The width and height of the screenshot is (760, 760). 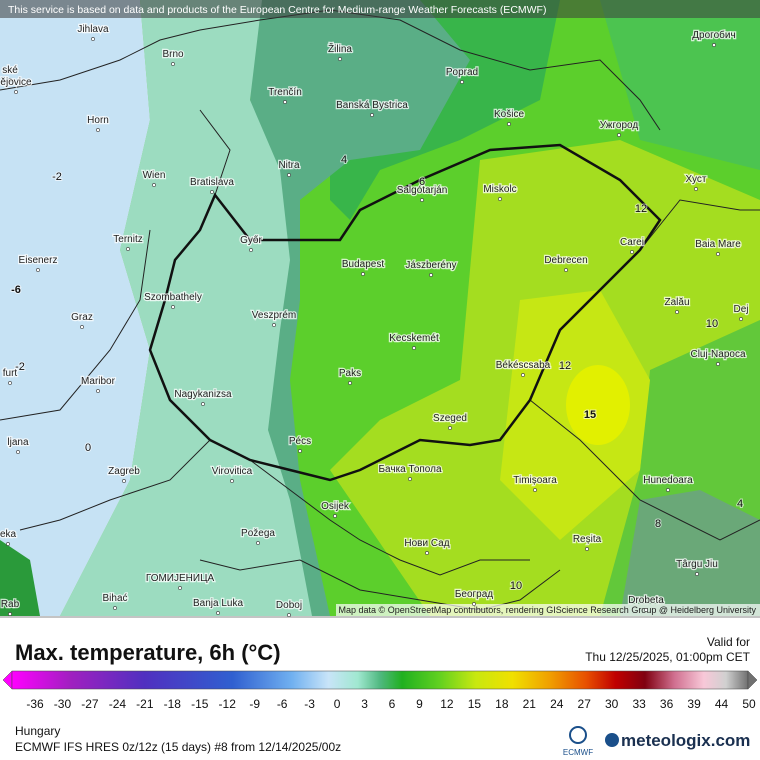 What do you see at coordinates (10, 373) in the screenshot?
I see `city-label: furt` at bounding box center [10, 373].